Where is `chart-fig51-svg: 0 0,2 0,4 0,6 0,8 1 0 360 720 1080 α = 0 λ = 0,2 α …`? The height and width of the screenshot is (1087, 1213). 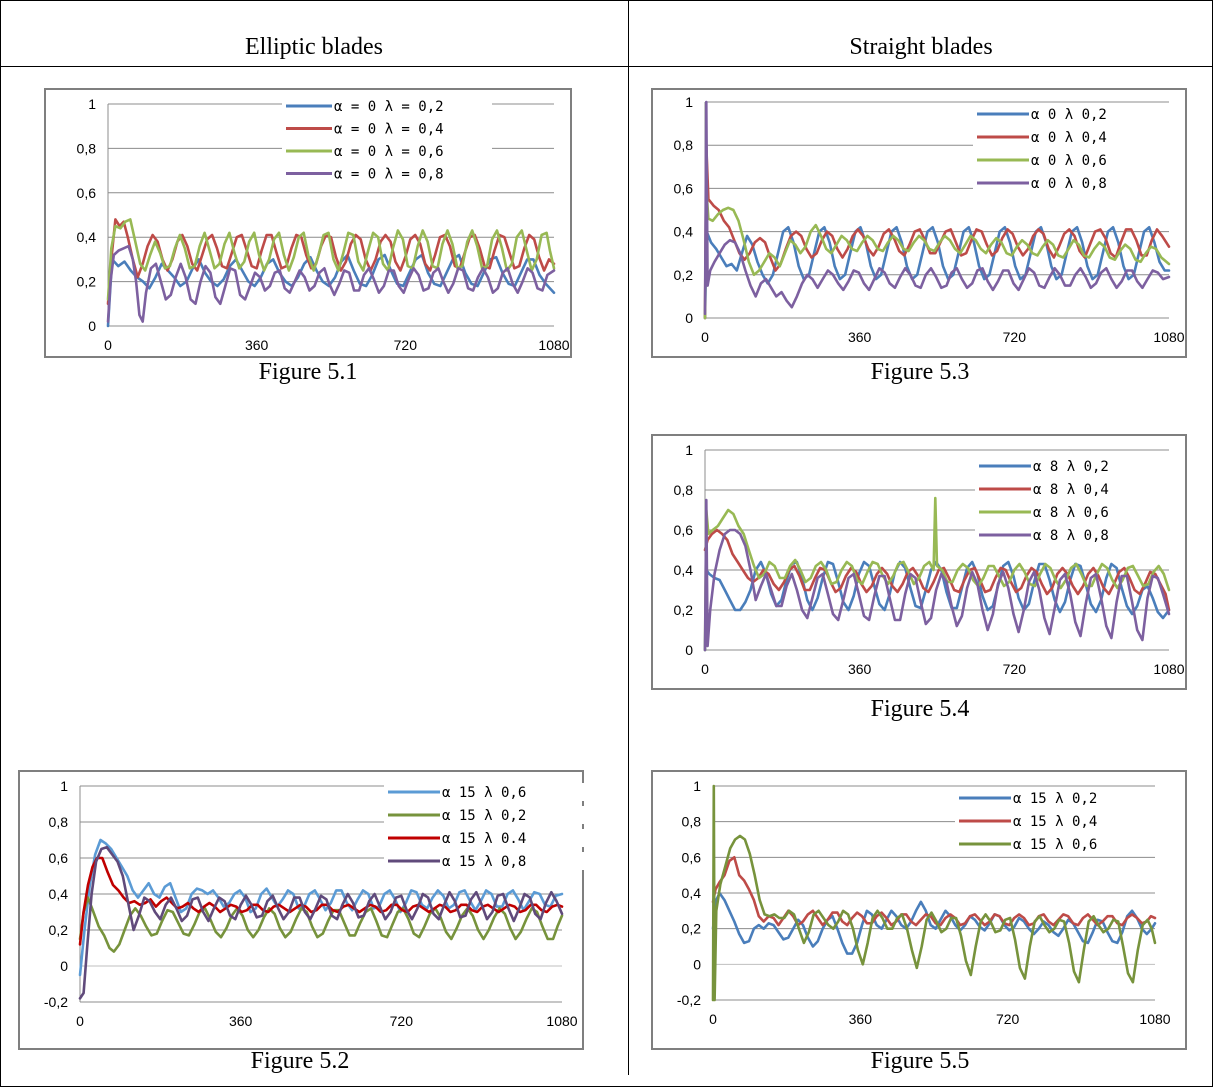 chart-fig51-svg: 0 0,2 0,4 0,6 0,8 1 0 360 720 1080 α = 0 λ = 0,2 α … is located at coordinates (323, 224).